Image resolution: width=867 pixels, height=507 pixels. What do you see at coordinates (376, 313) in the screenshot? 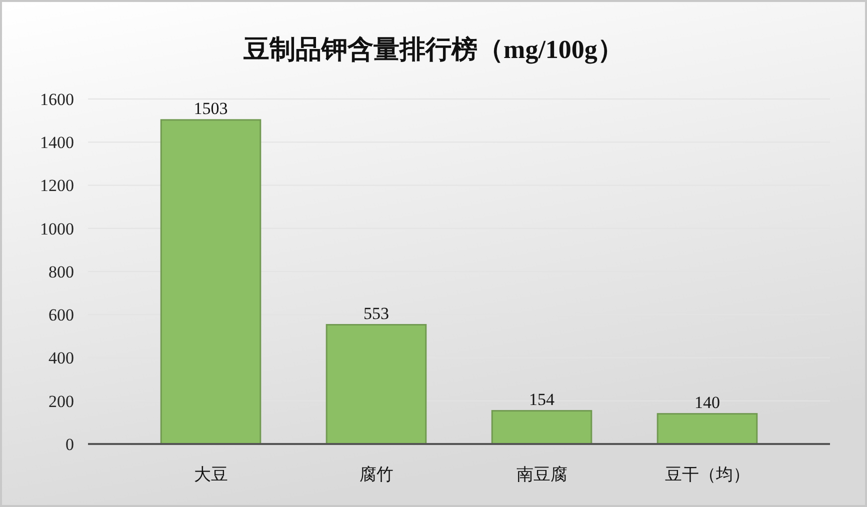
I see `data-label: 553` at bounding box center [376, 313].